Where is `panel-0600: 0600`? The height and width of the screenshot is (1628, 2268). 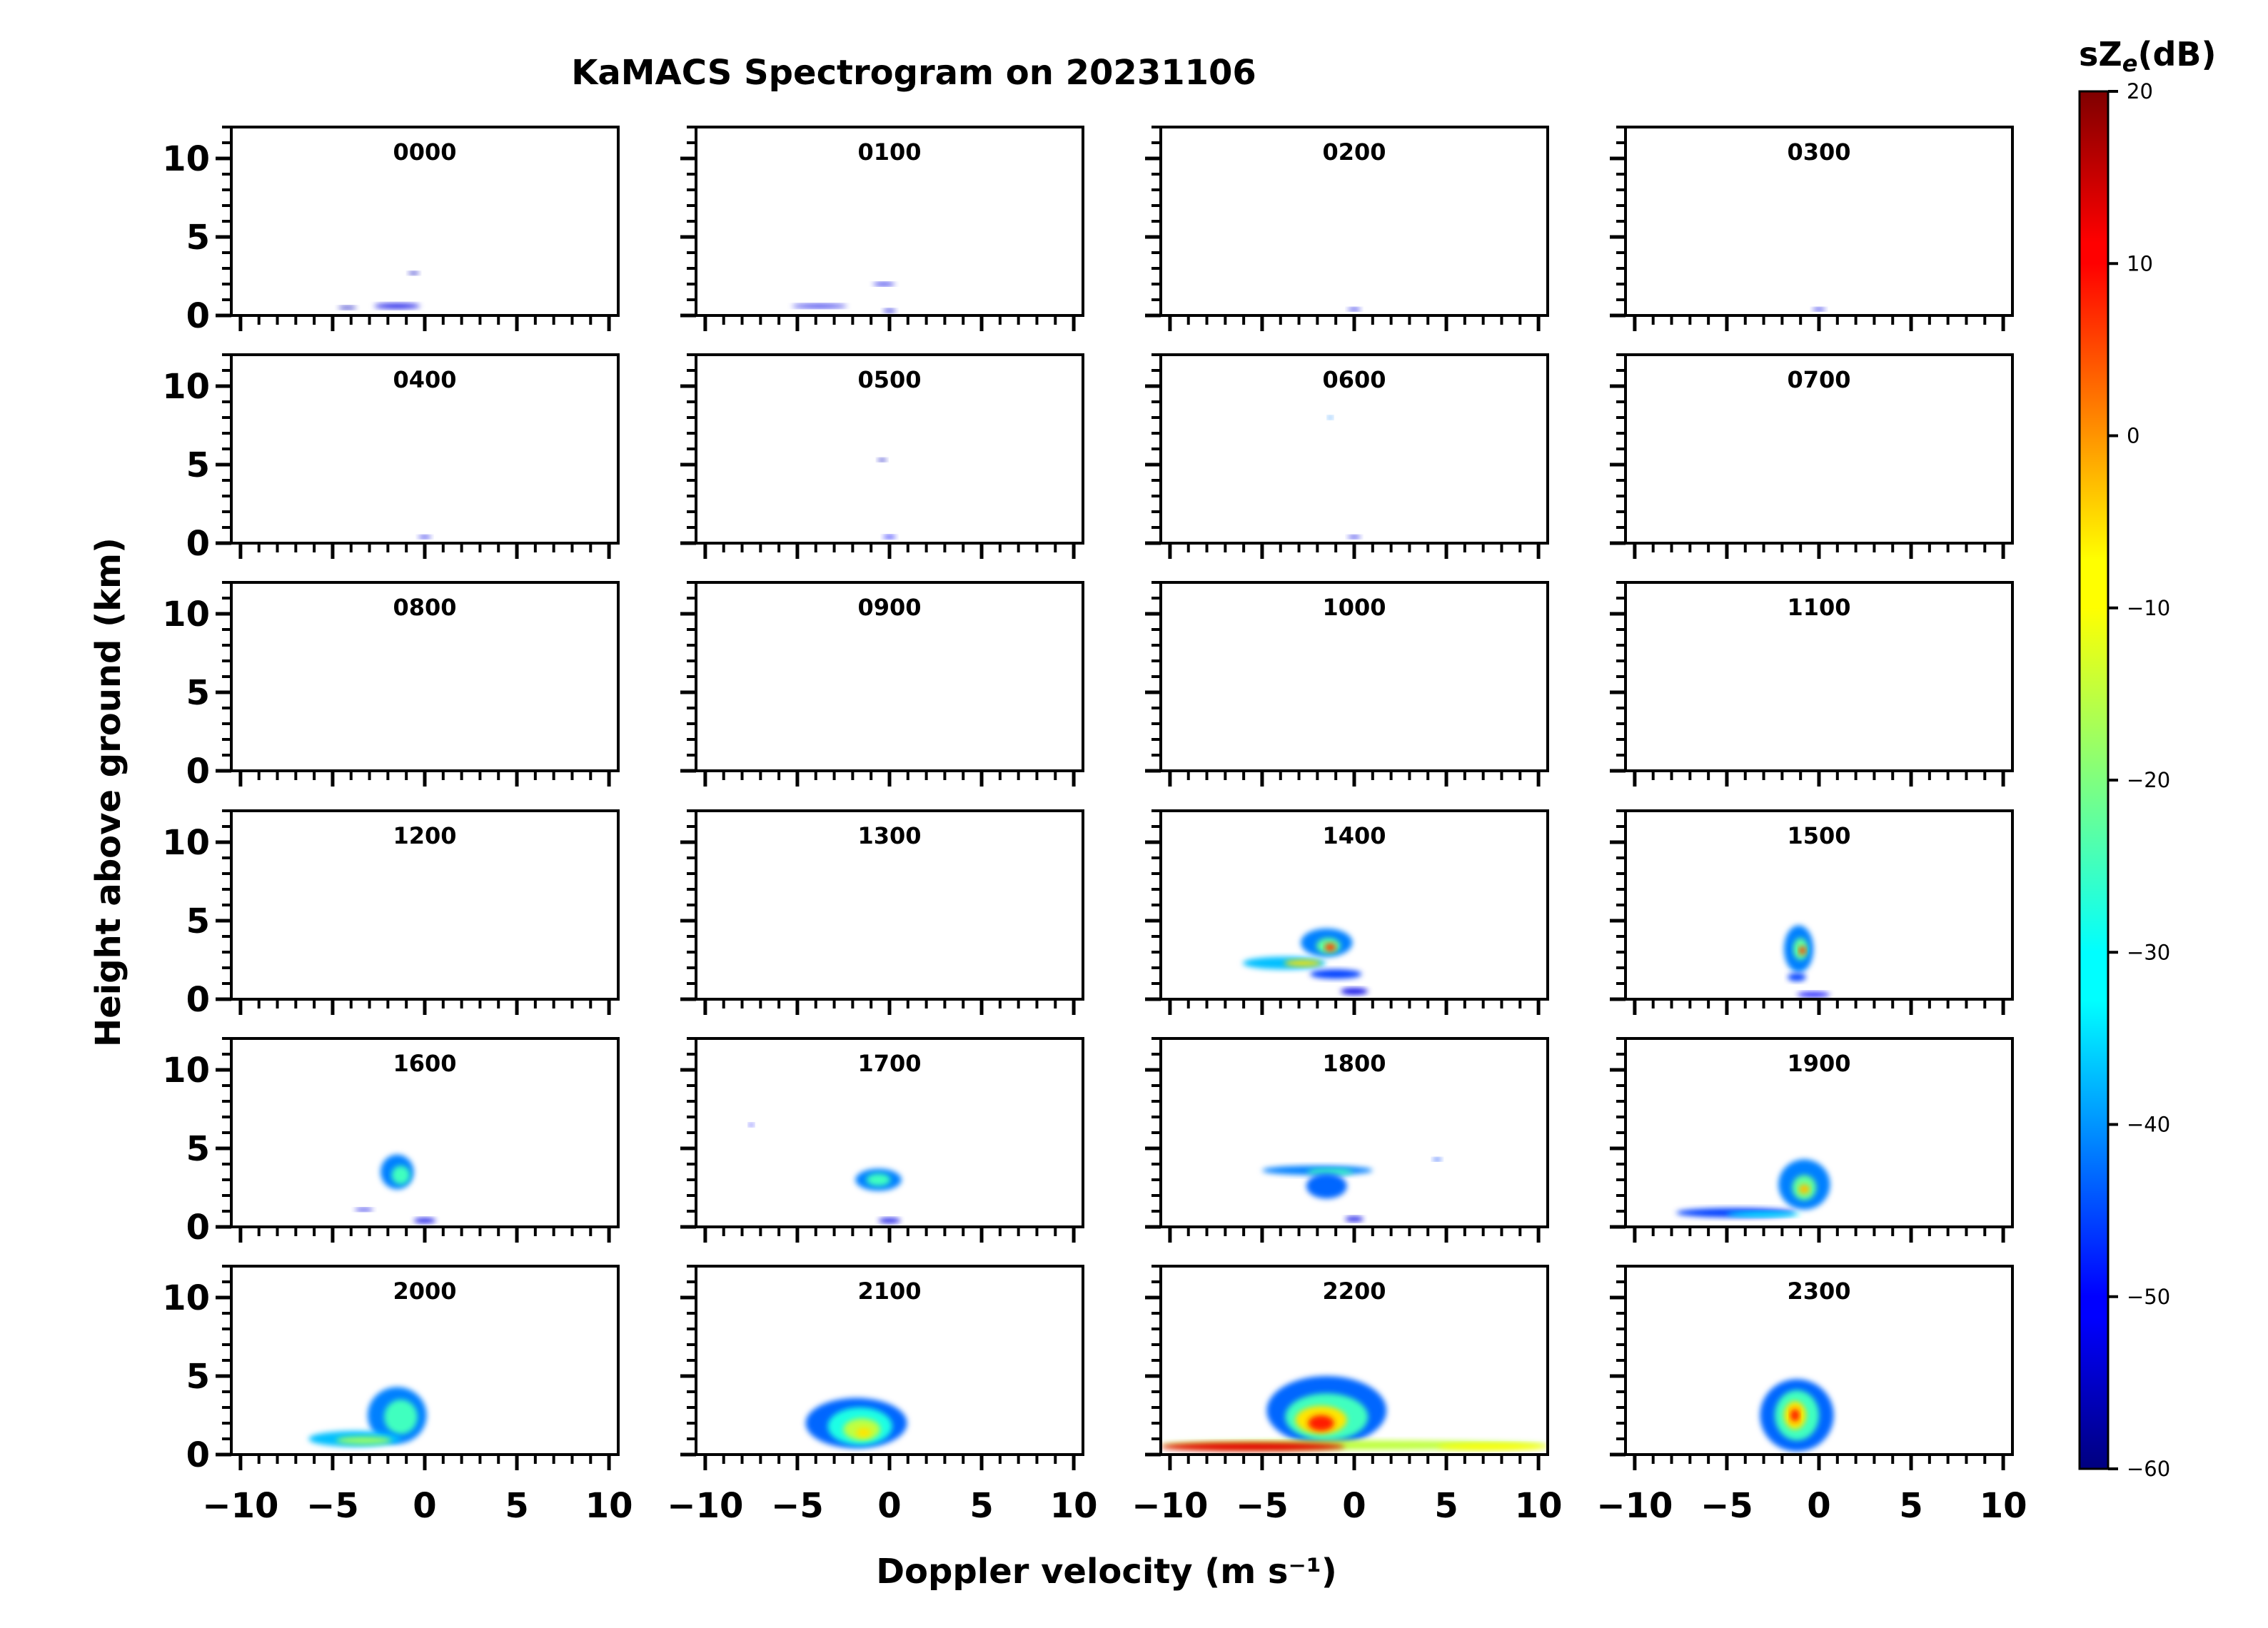
panel-0600: 0600 is located at coordinates (1347, 456).